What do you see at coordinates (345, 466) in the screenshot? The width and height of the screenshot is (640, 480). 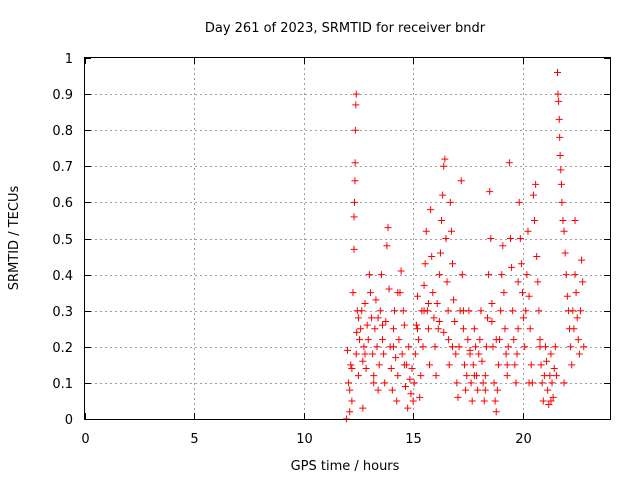 I see `x-axis-label: GPS time / hours` at bounding box center [345, 466].